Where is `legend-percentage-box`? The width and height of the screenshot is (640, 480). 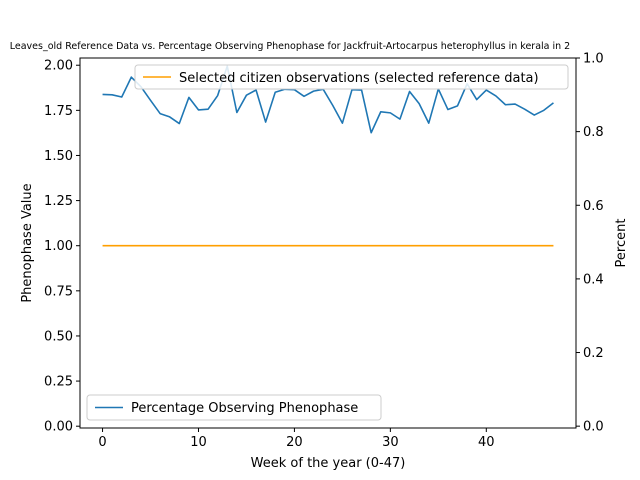
legend-percentage-box is located at coordinates (234, 407).